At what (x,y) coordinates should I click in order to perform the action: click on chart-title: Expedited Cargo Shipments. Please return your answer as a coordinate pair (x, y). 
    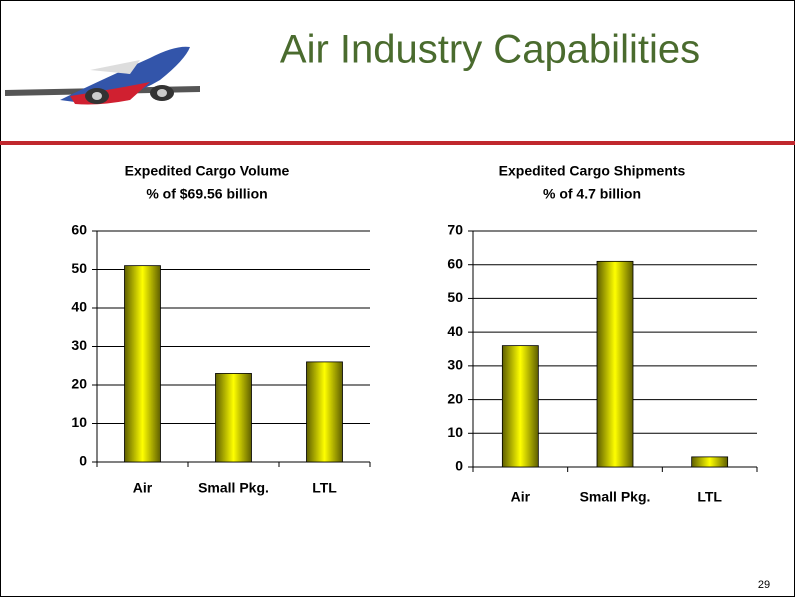
    Looking at the image, I should click on (592, 171).